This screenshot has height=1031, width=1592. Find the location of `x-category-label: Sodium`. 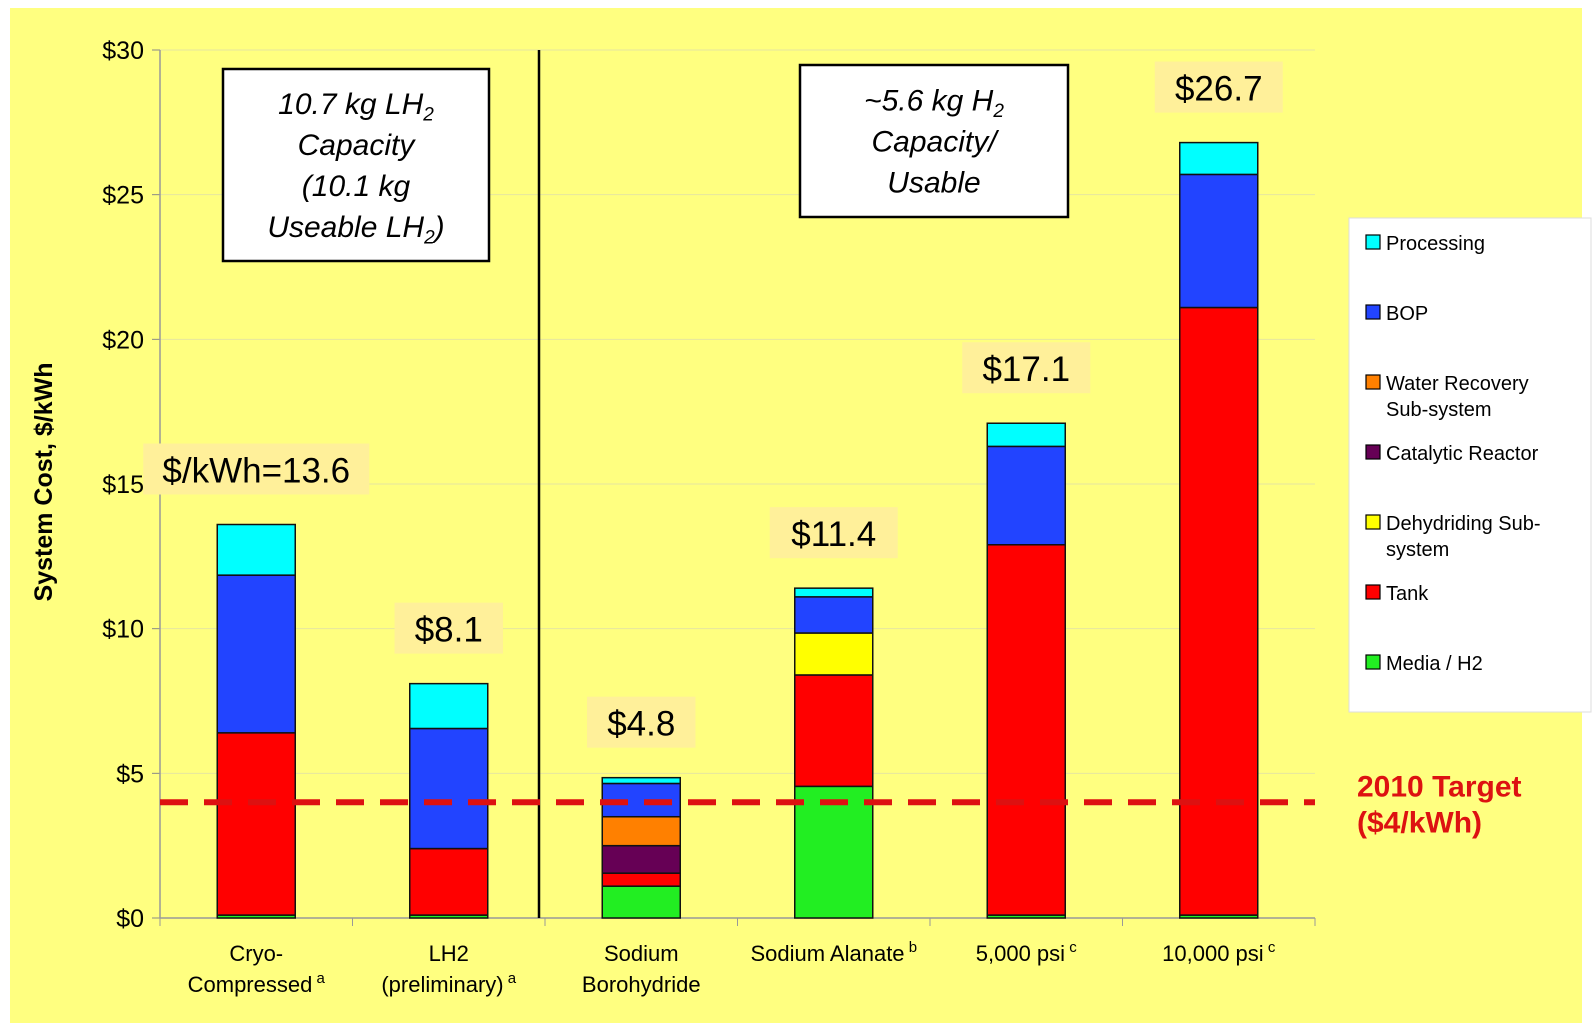

x-category-label: Sodium is located at coordinates (641, 953).